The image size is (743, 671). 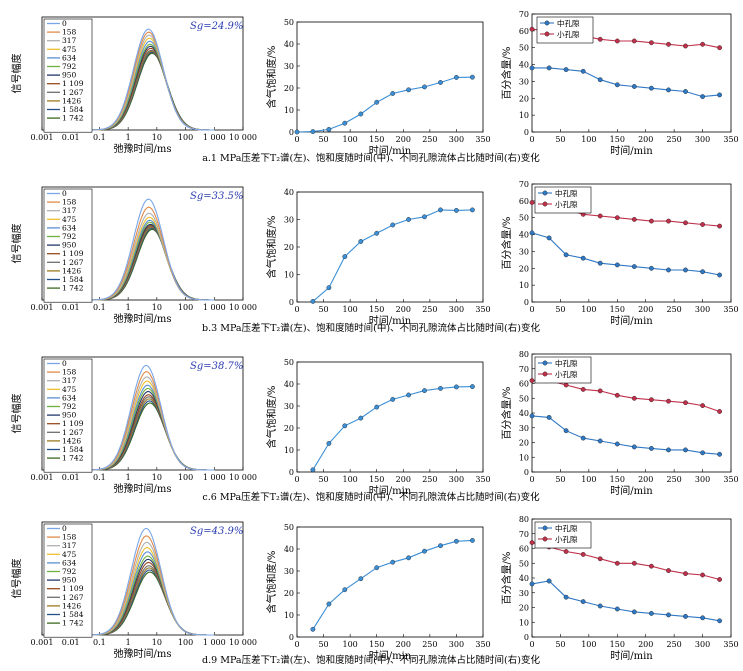 I want to click on x-tick-label: 50, so click(x=323, y=479).